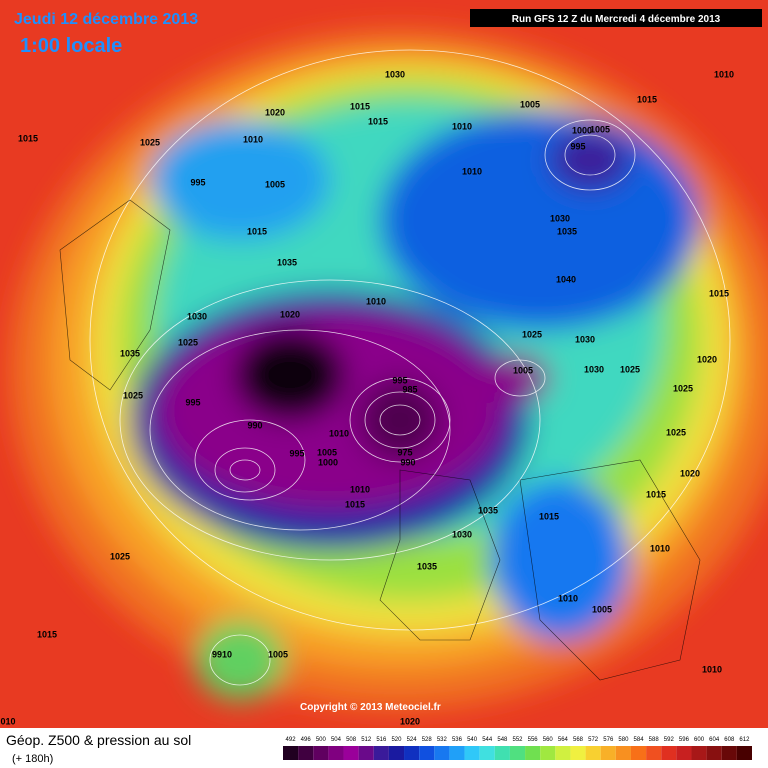 Image resolution: width=768 pixels, height=768 pixels. What do you see at coordinates (744, 740) in the screenshot?
I see `colorbar-label: 612` at bounding box center [744, 740].